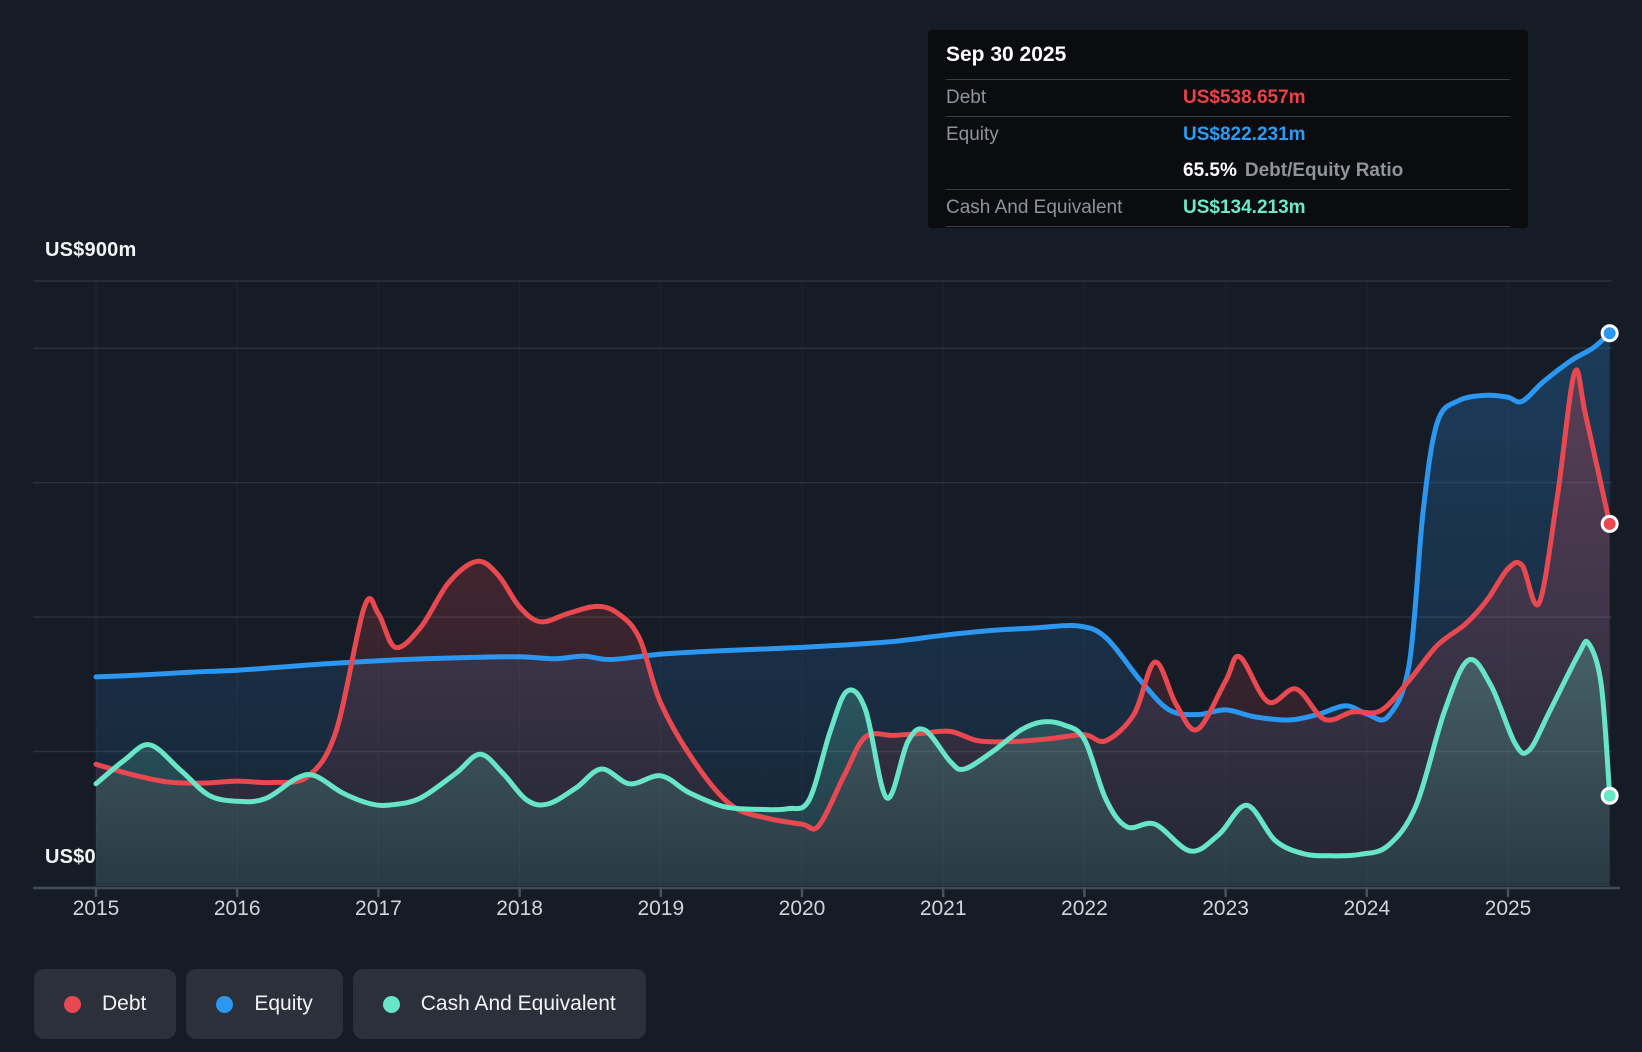 Image resolution: width=1642 pixels, height=1052 pixels. Describe the element at coordinates (966, 97) in the screenshot. I see `tooltip-debt-label: Debt` at that location.